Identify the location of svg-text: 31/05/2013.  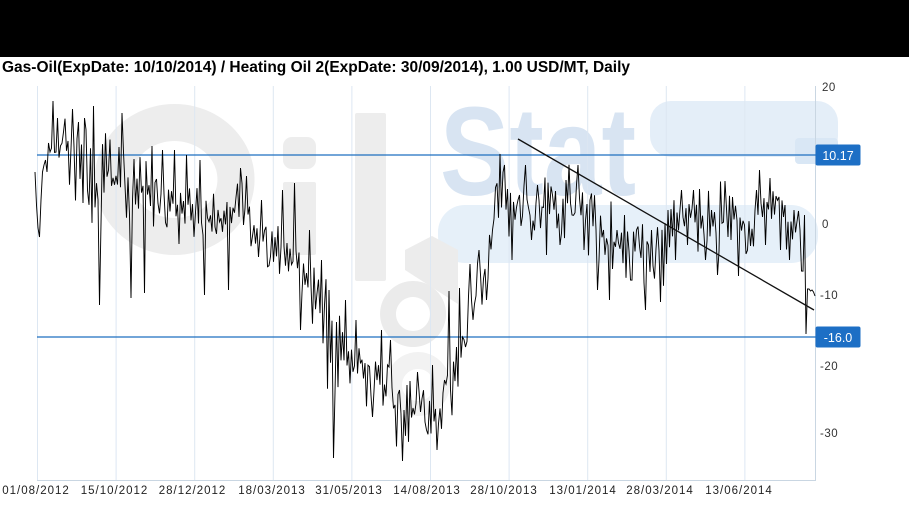
(349, 491).